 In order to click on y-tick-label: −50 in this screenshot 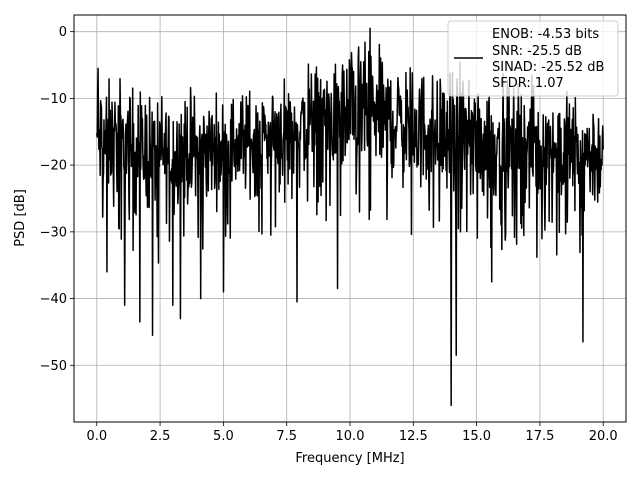, I will do `click(53, 366)`.